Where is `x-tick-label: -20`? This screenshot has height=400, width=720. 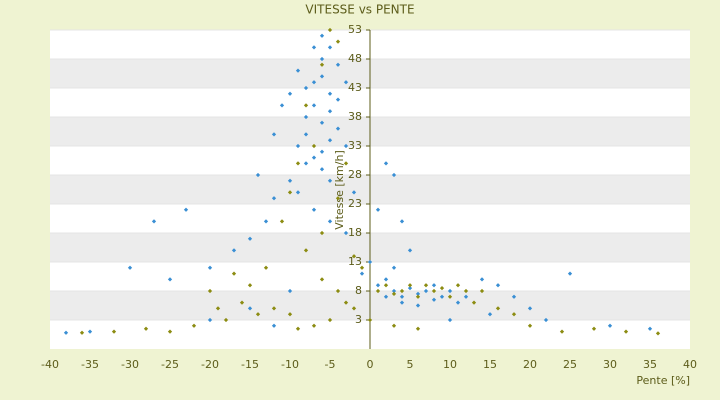 x-tick-label: -20 is located at coordinates (210, 364).